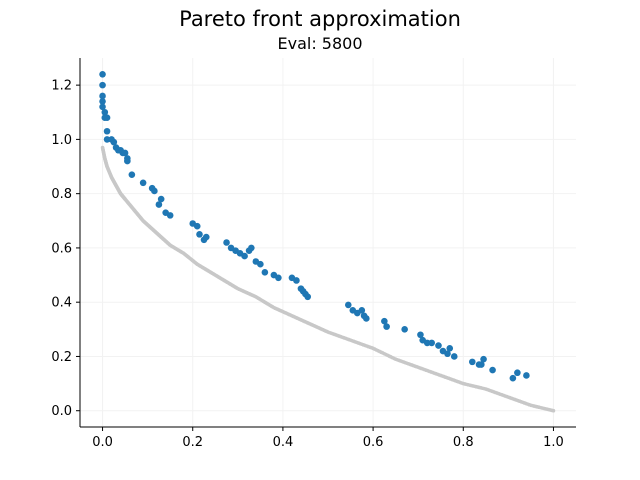 Image resolution: width=640 pixels, height=480 pixels. What do you see at coordinates (283, 442) in the screenshot?
I see `x-tick-label: 0.4` at bounding box center [283, 442].